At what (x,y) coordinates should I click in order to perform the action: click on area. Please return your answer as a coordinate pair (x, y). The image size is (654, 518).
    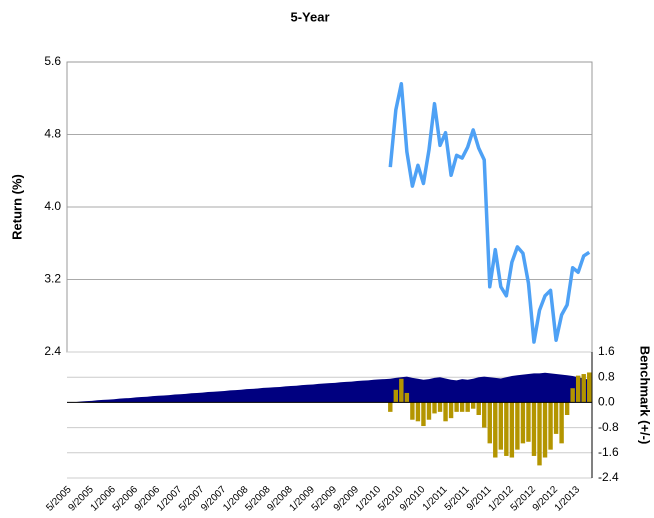
    Looking at the image, I should click on (329, 387).